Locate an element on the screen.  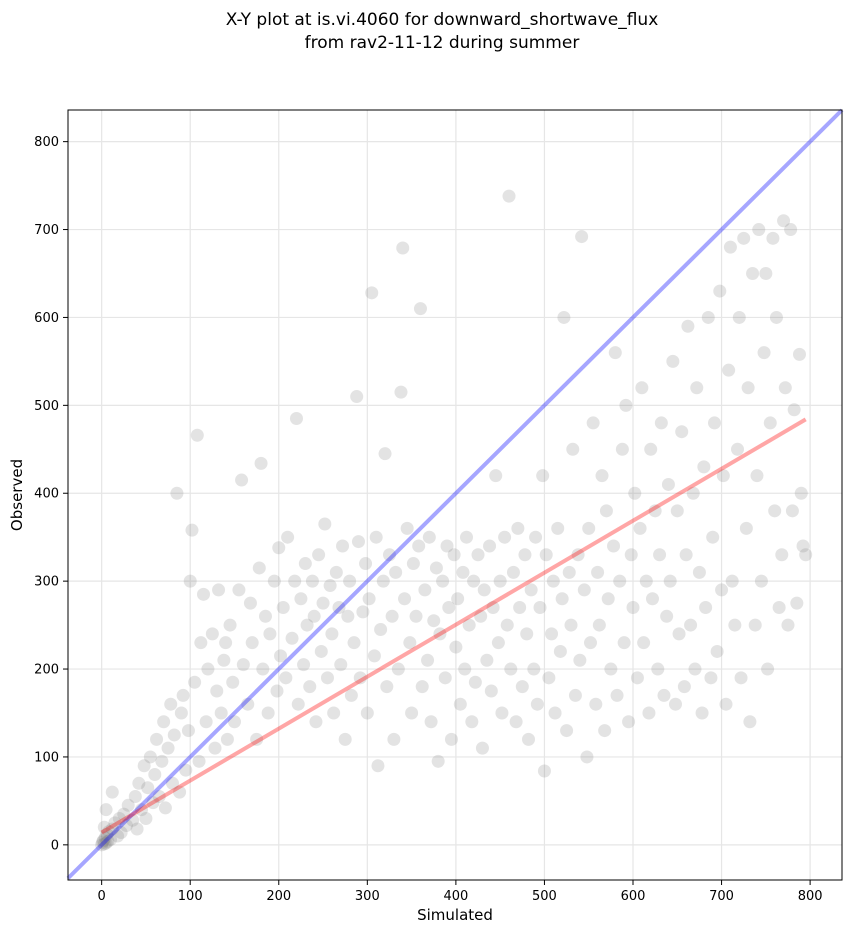
y-tick-label: 600 is located at coordinates (46, 318).